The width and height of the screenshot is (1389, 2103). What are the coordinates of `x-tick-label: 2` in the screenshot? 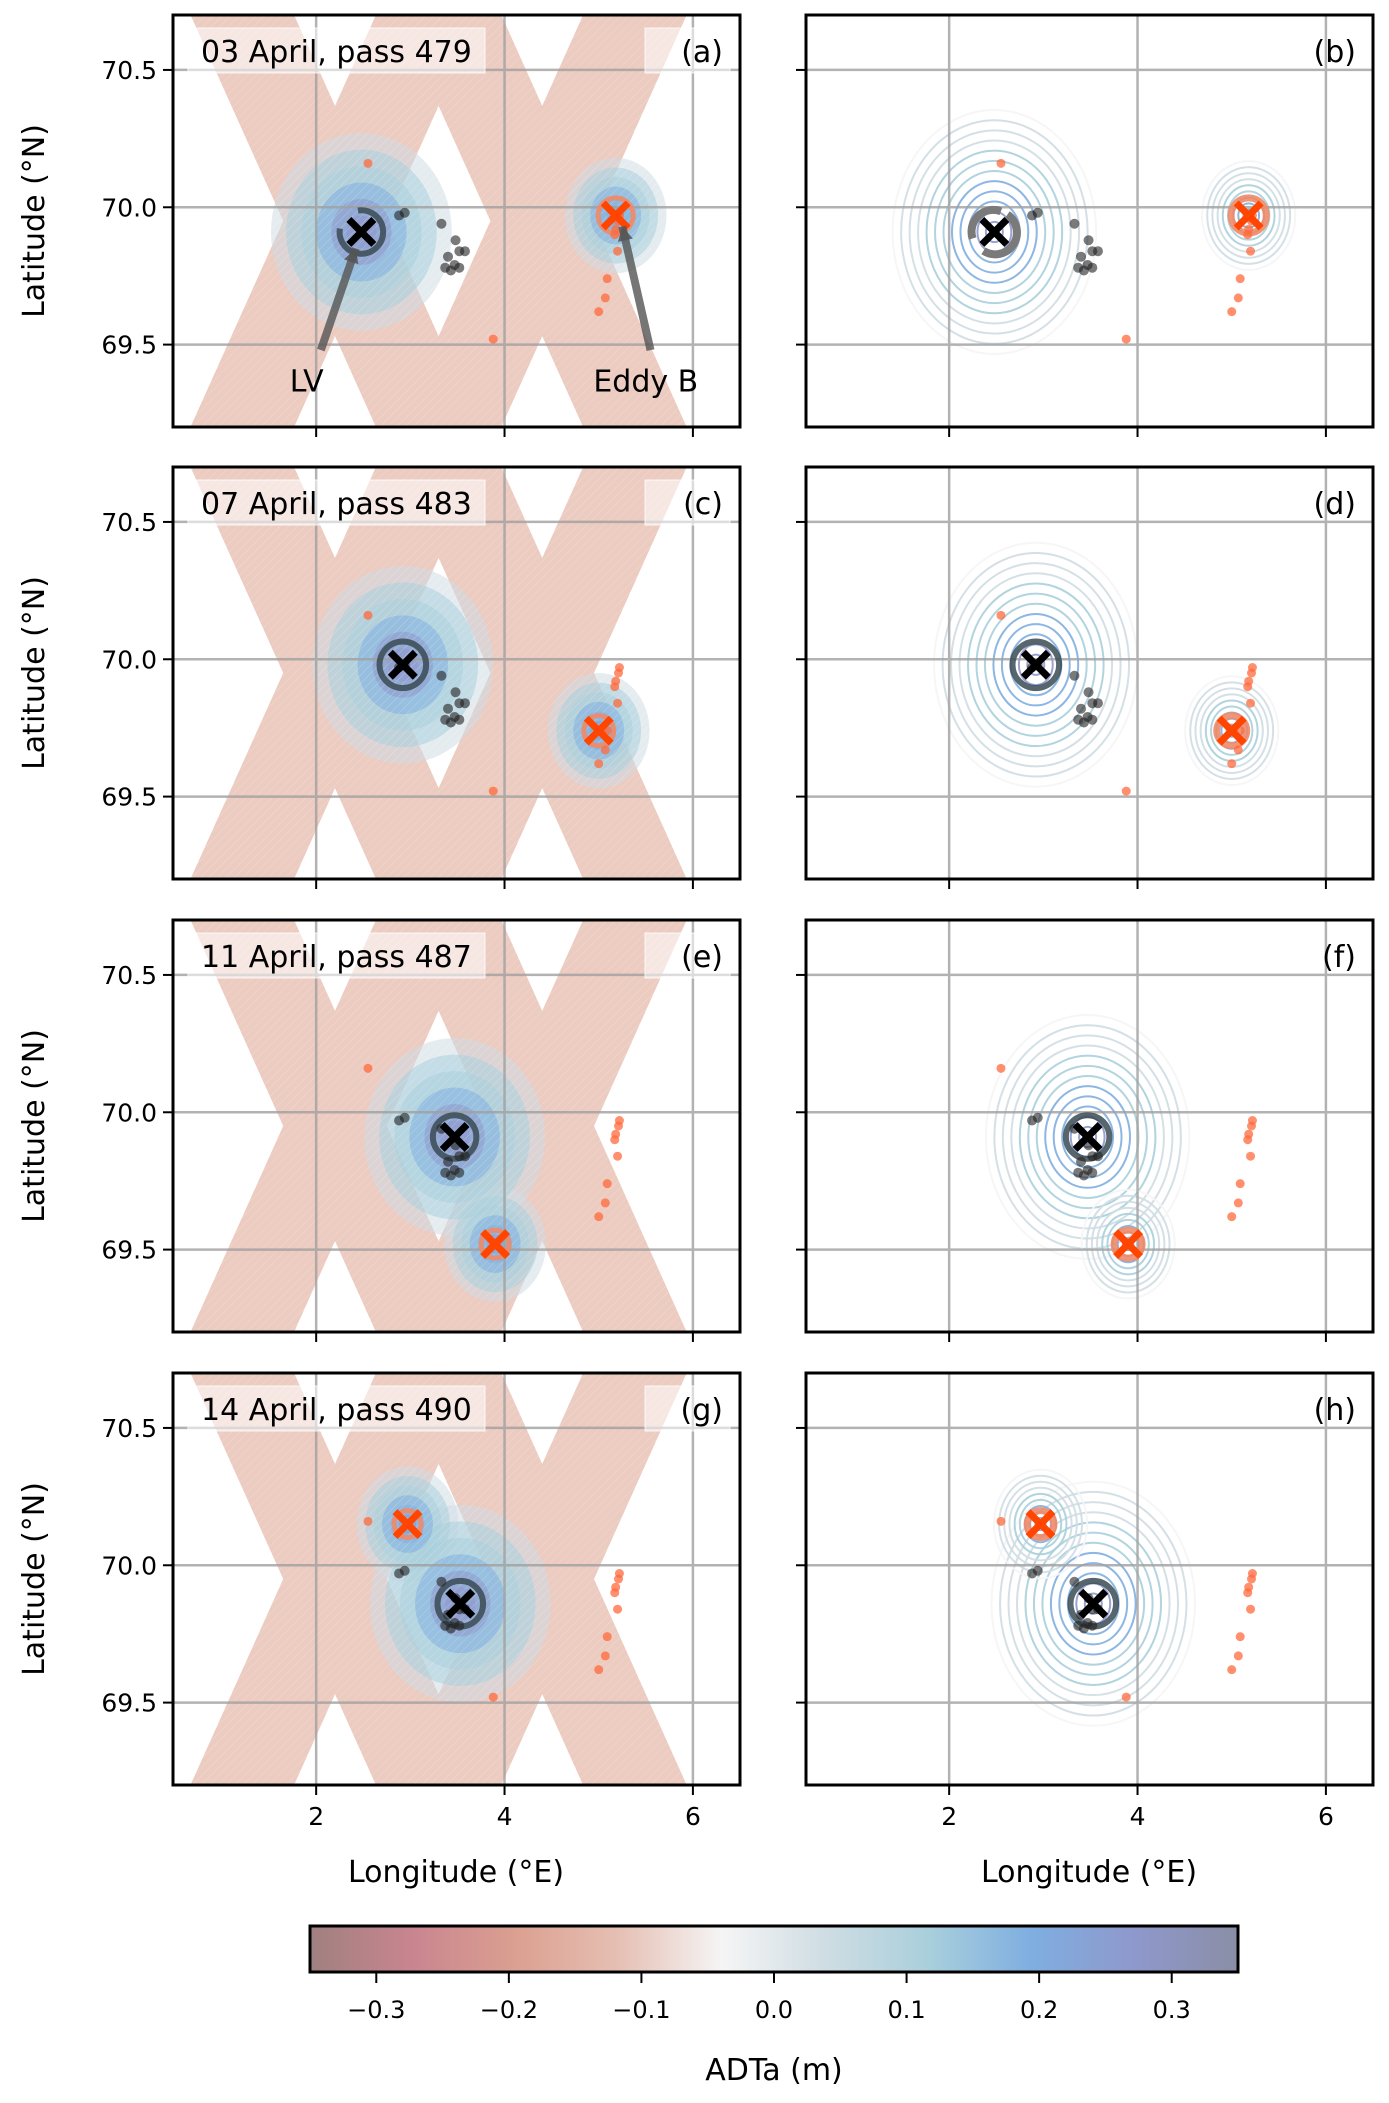 It's located at (949, 1816).